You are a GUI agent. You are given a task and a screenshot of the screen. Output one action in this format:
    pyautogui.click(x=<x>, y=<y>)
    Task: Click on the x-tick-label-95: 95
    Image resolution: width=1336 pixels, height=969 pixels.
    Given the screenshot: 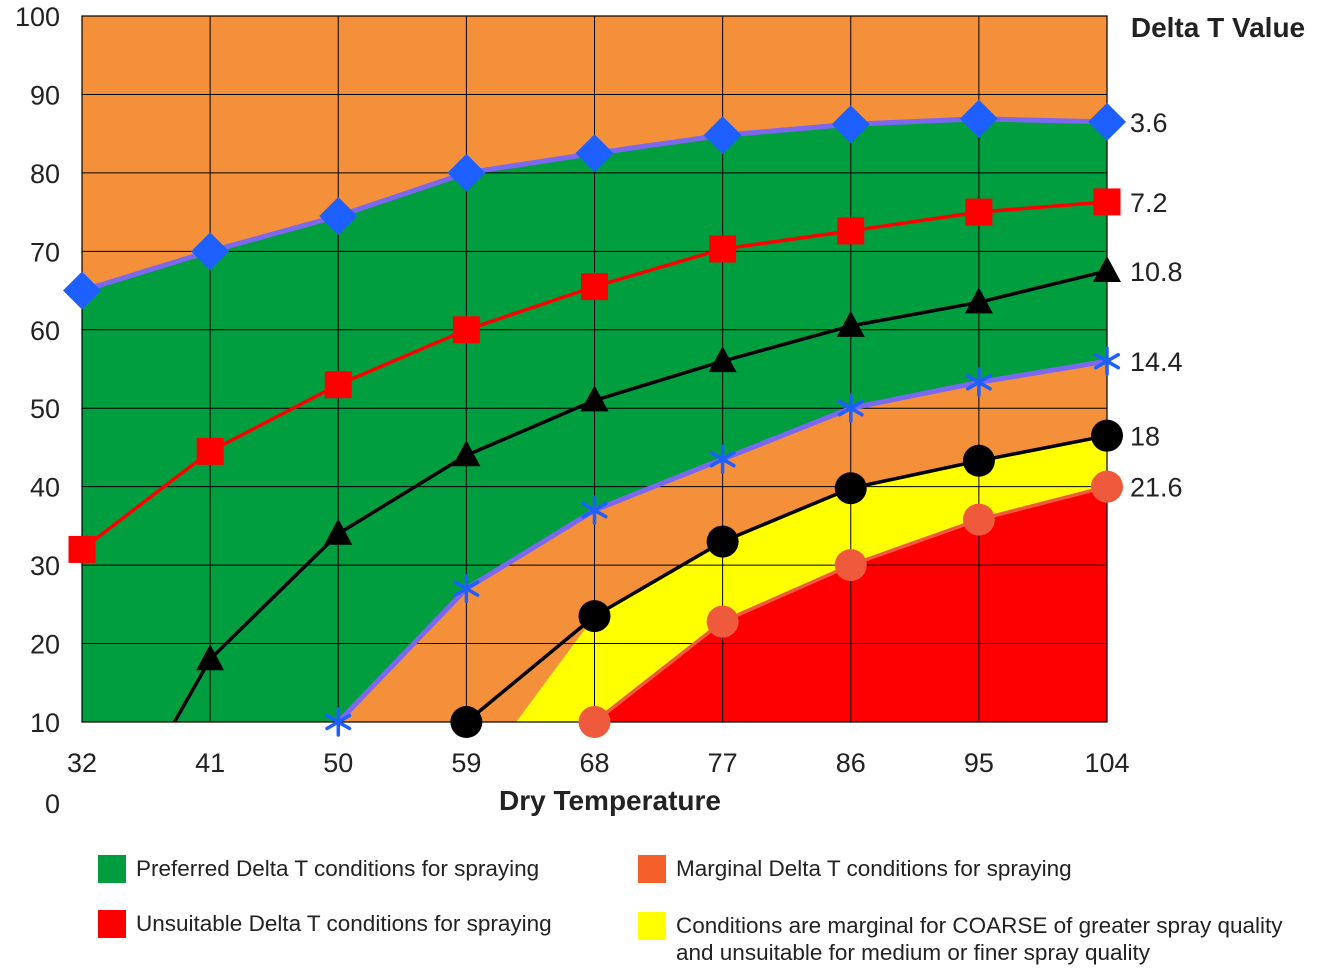 What is the action you would take?
    pyautogui.click(x=979, y=763)
    